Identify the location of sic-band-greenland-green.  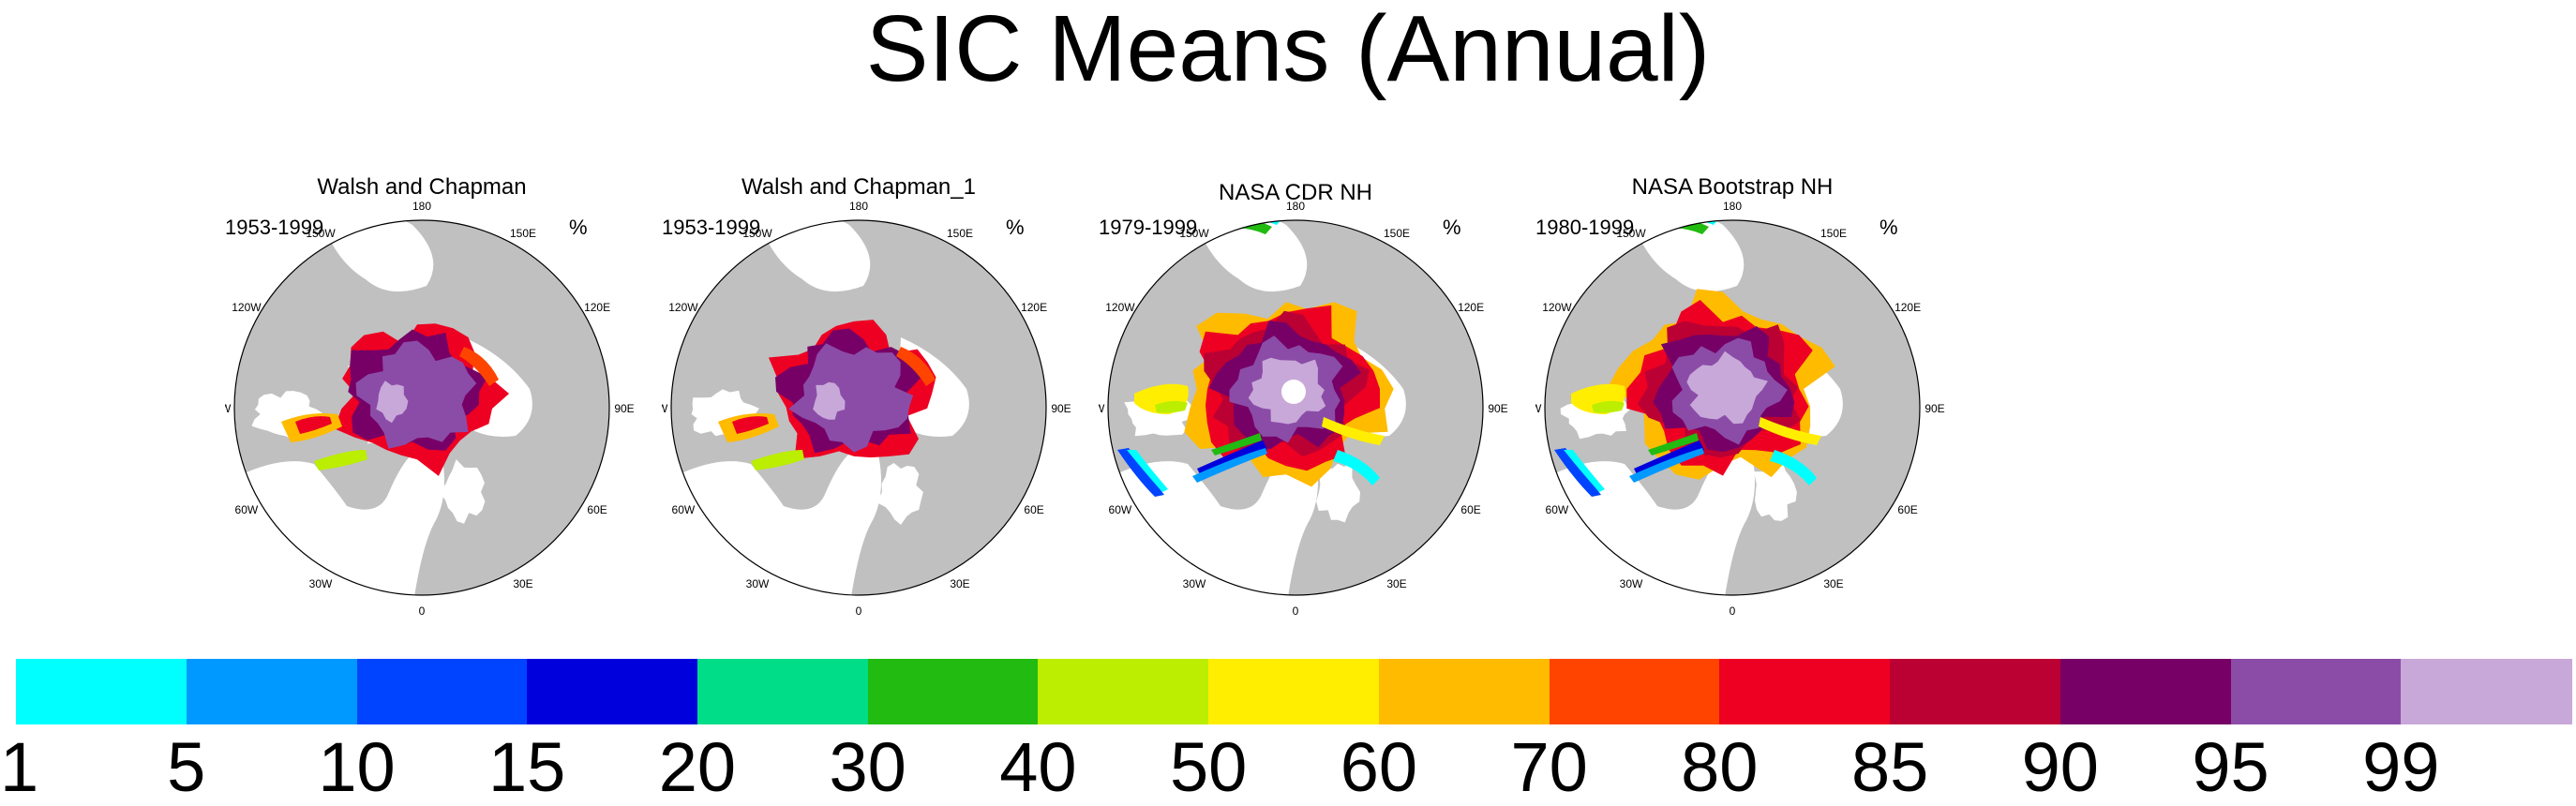
(1673, 444).